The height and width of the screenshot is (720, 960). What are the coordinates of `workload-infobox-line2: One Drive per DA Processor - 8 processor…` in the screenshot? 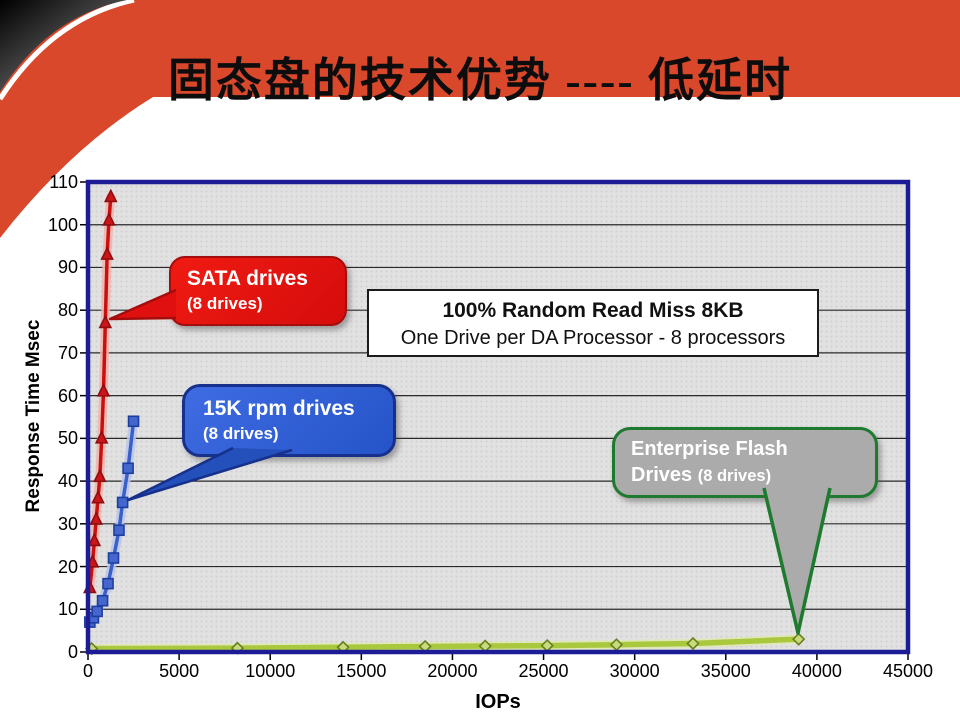 It's located at (593, 338).